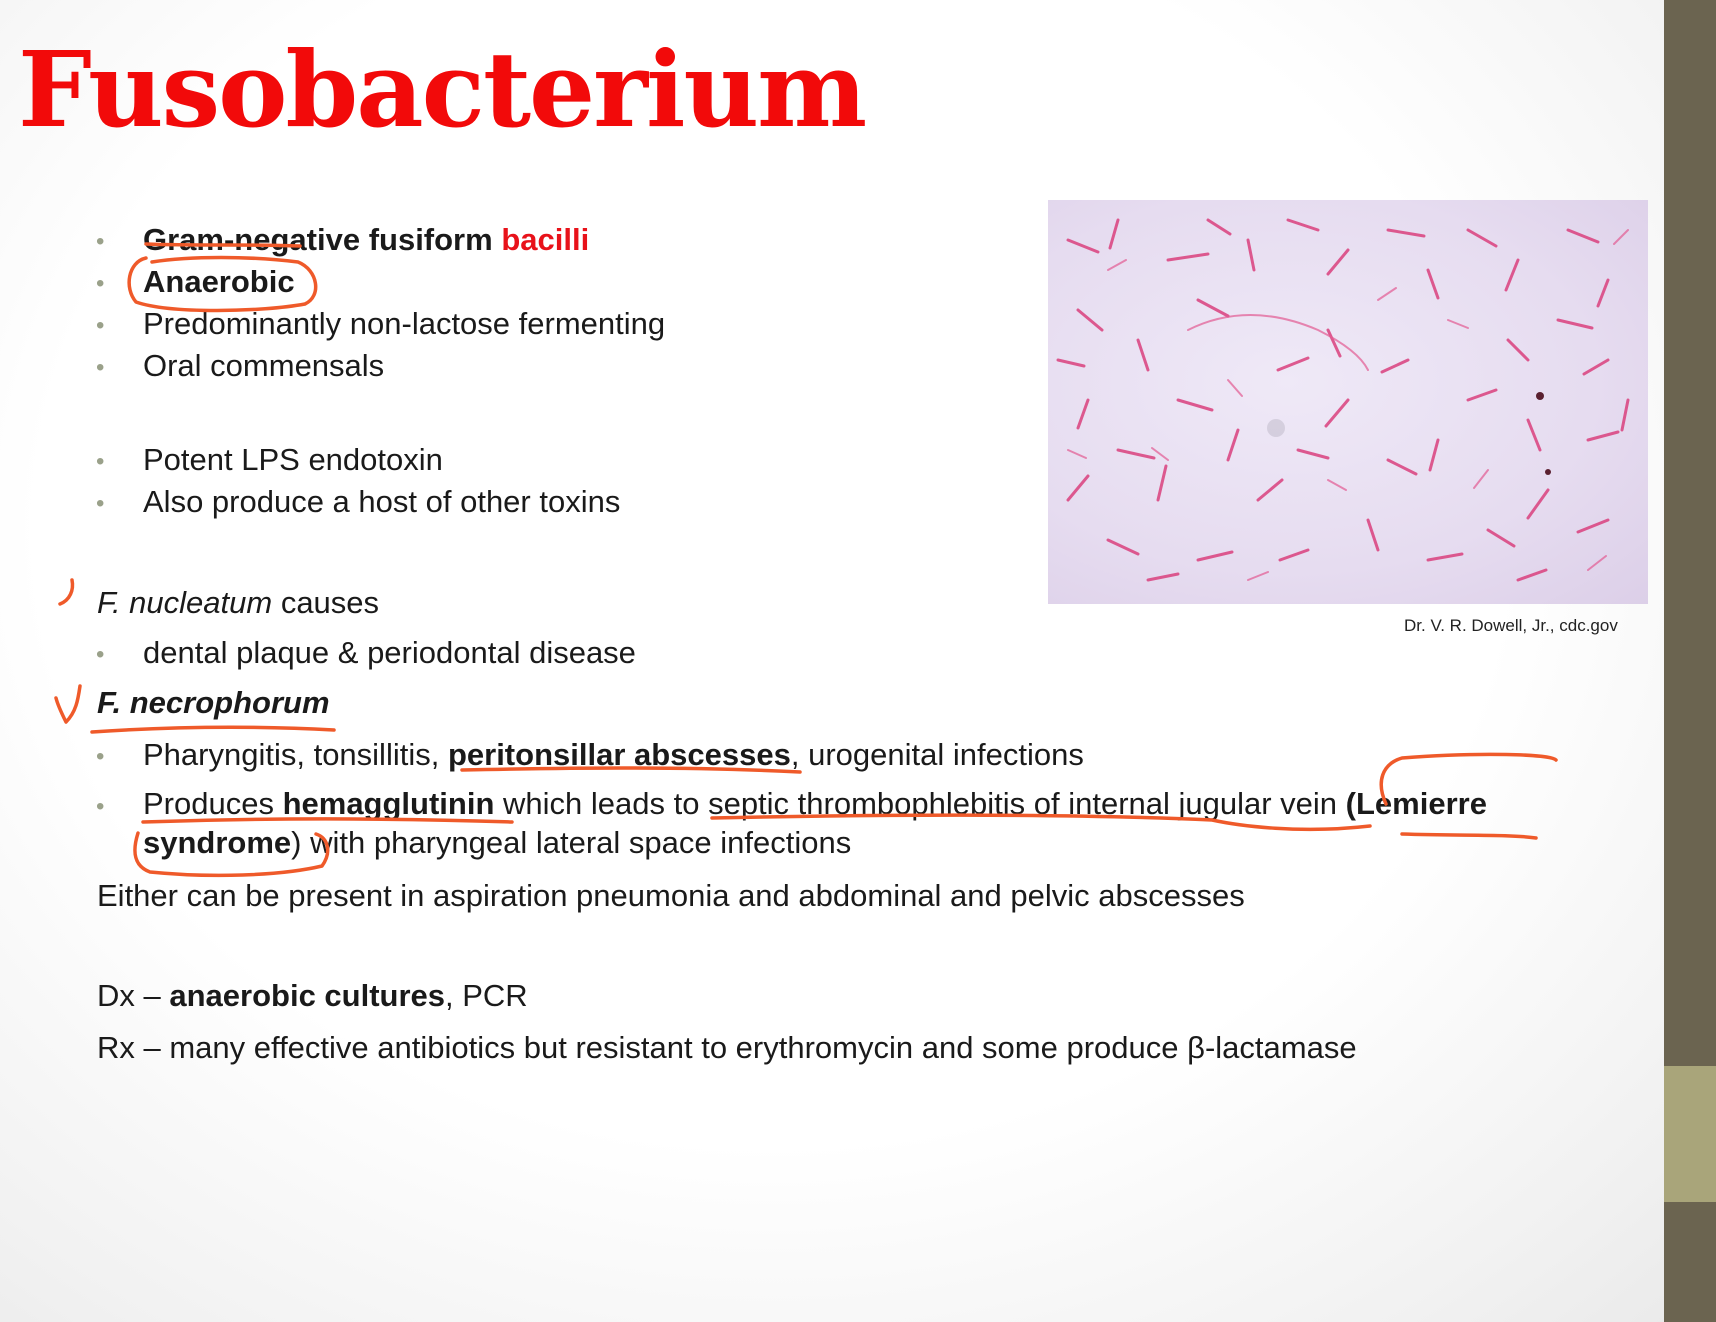  What do you see at coordinates (264, 365) in the screenshot?
I see `bullet-oral-commensals: Oral commensals` at bounding box center [264, 365].